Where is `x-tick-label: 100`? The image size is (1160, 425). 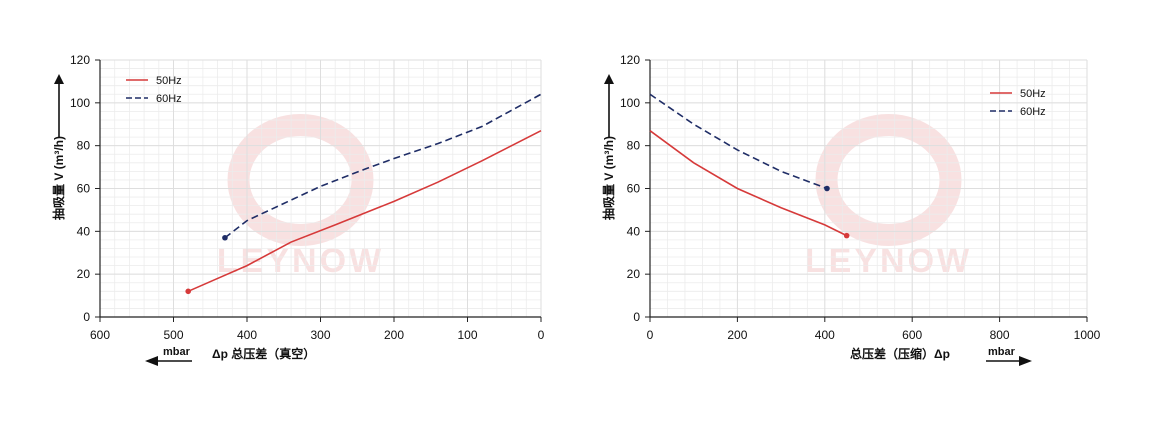
x-tick-label: 100 is located at coordinates (467, 335).